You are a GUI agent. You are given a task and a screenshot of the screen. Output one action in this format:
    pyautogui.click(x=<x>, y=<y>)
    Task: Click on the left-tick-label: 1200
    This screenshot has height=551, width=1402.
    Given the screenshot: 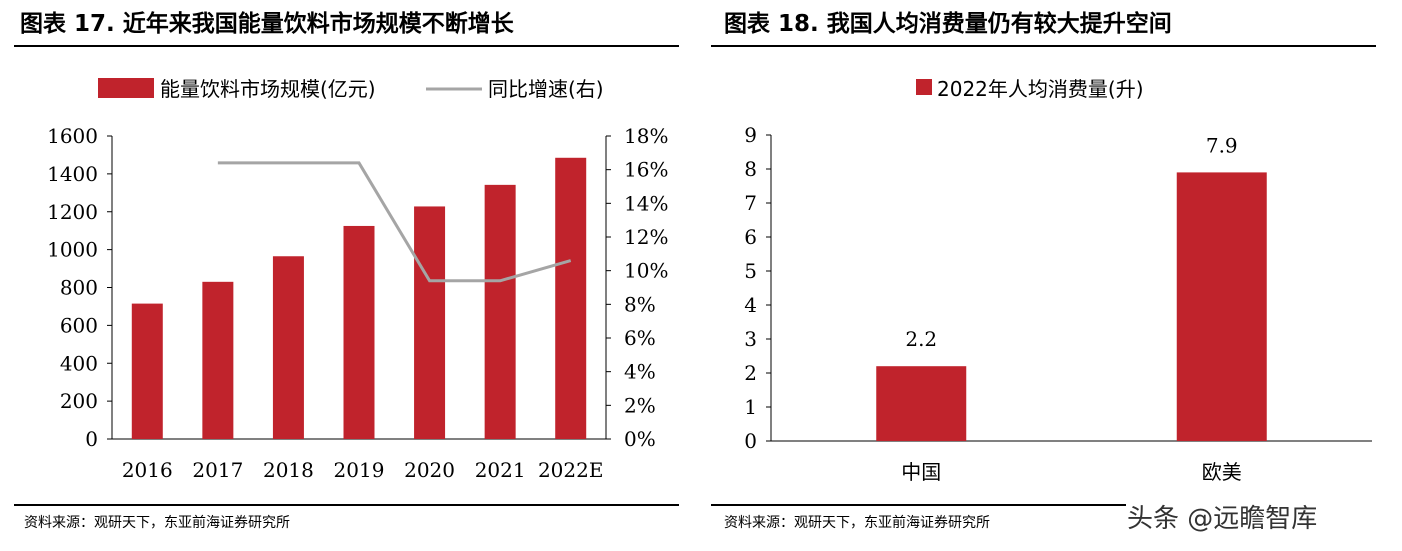 What is the action you would take?
    pyautogui.click(x=72, y=212)
    